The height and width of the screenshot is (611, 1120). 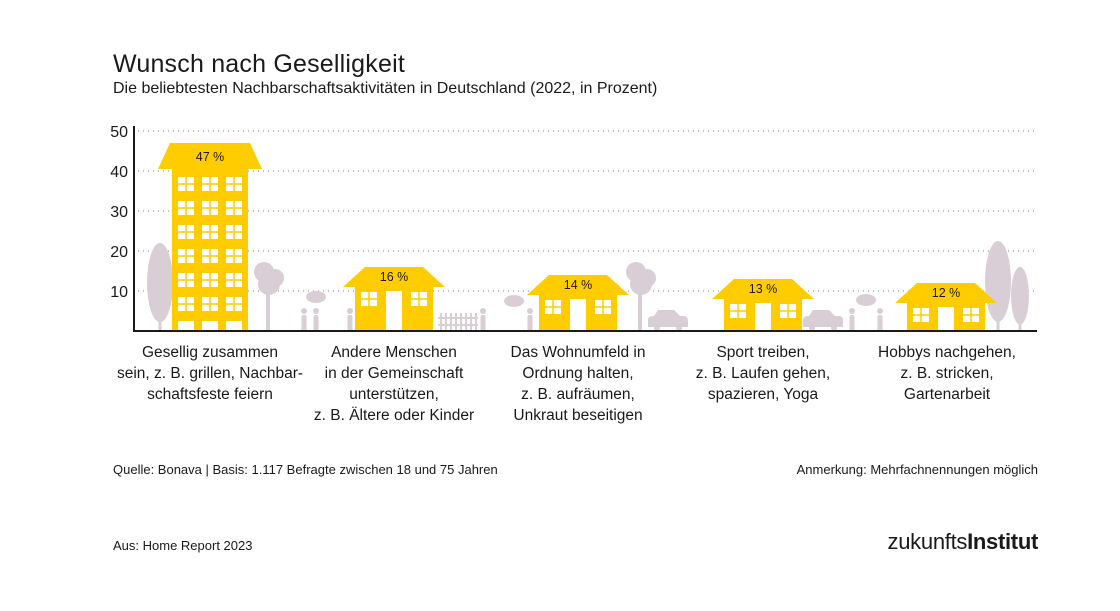 I want to click on data-label-unterstuetzen: 16 %, so click(x=394, y=277).